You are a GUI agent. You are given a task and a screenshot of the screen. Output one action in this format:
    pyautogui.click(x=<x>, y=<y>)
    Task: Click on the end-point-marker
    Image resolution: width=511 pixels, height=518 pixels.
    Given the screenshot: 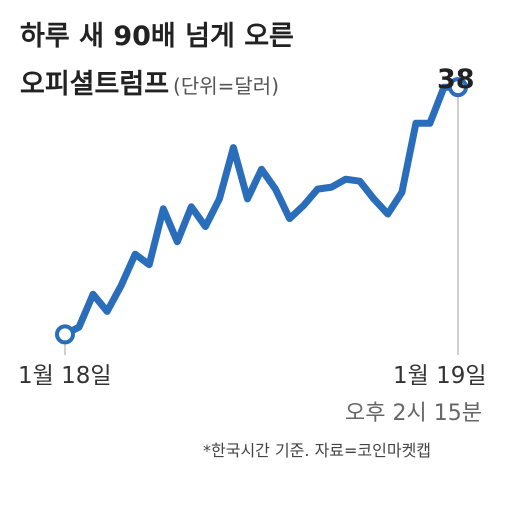 What is the action you would take?
    pyautogui.click(x=458, y=87)
    